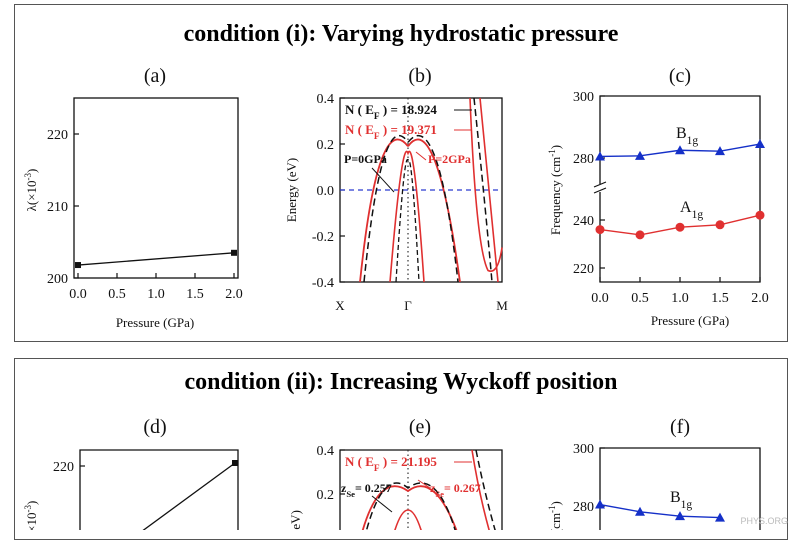  I want to click on y-tick-label-b: 0.4, so click(326, 99).